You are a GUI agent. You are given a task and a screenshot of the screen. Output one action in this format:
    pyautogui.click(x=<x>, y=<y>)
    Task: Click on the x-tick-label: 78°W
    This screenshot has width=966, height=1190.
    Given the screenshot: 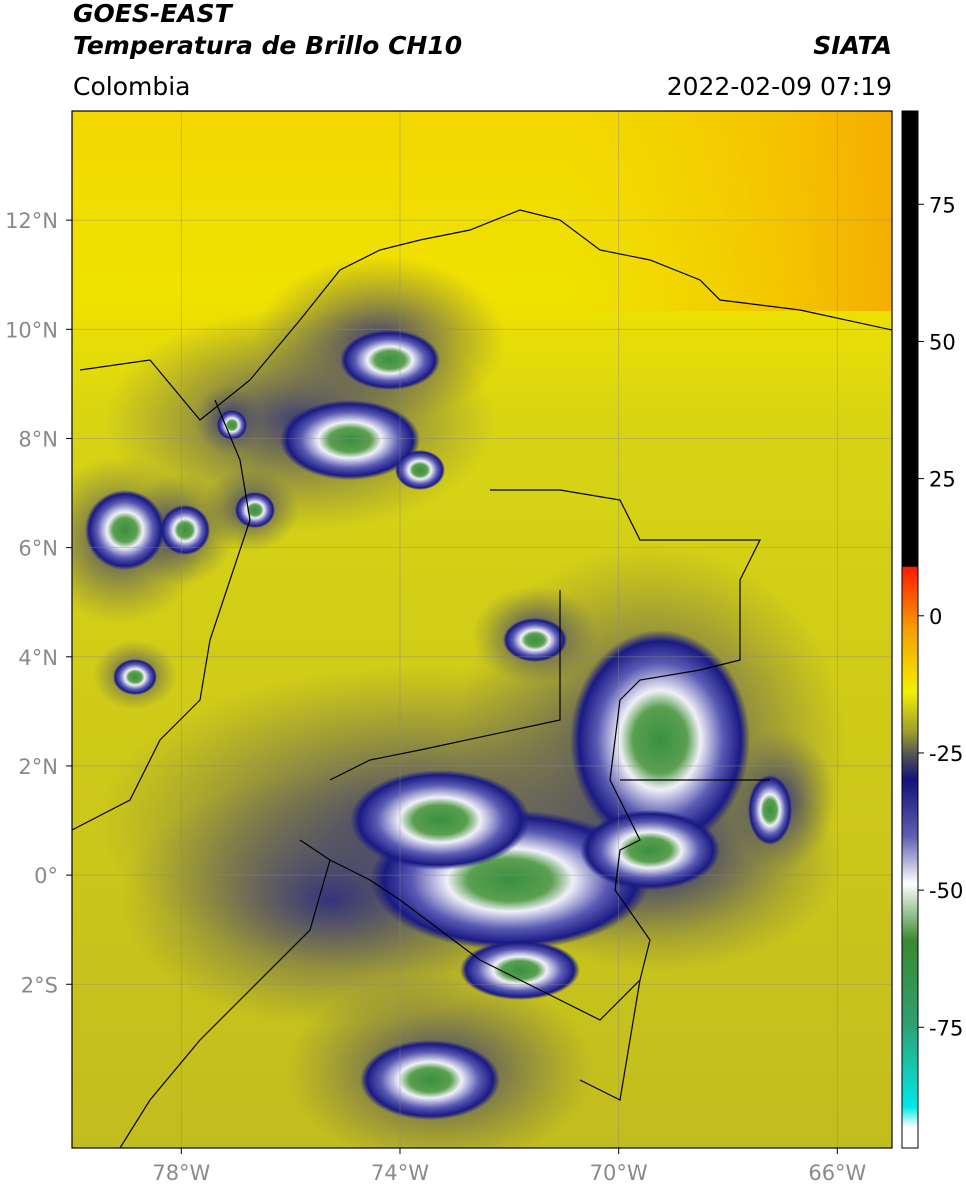 What is the action you would take?
    pyautogui.click(x=181, y=1173)
    